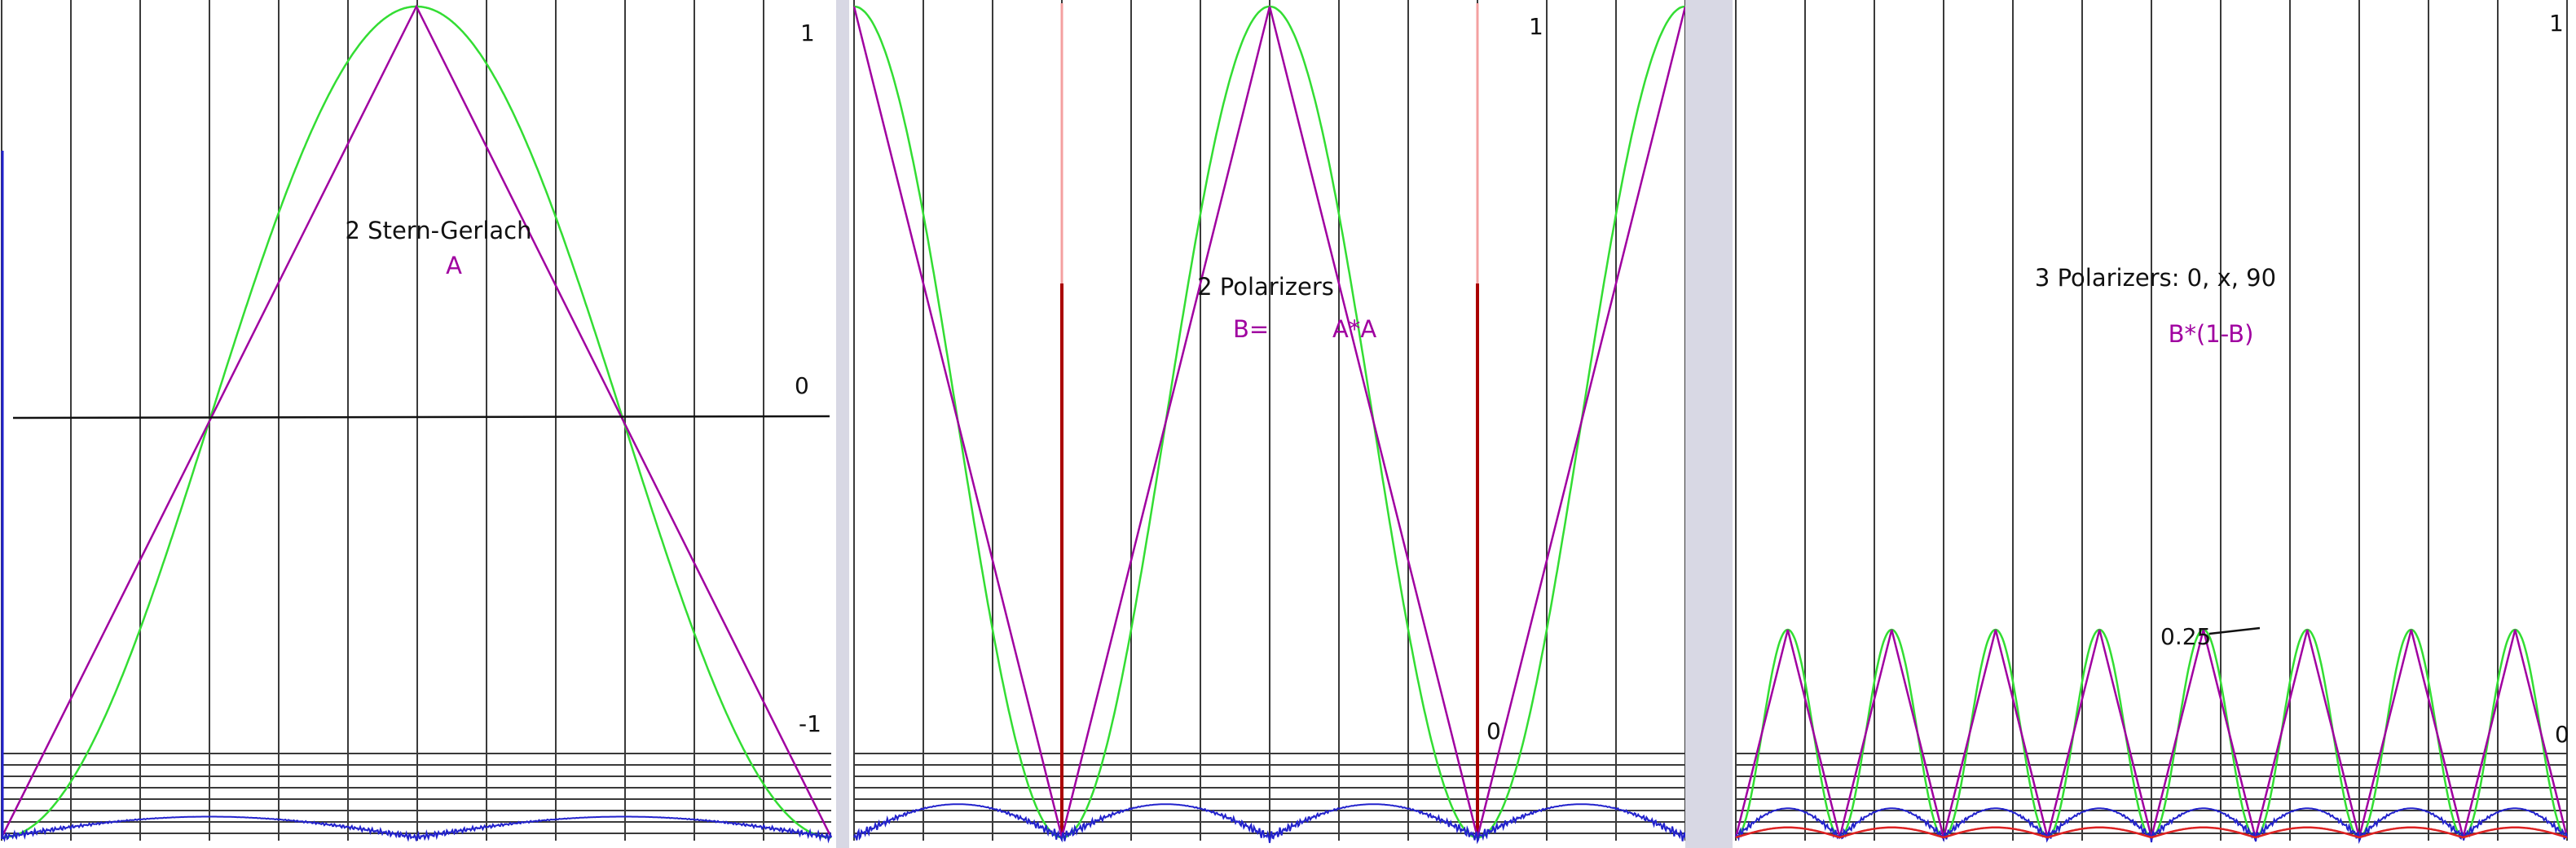 The height and width of the screenshot is (848, 2576). I want to click on tick-label-bottom: -1, so click(810, 723).